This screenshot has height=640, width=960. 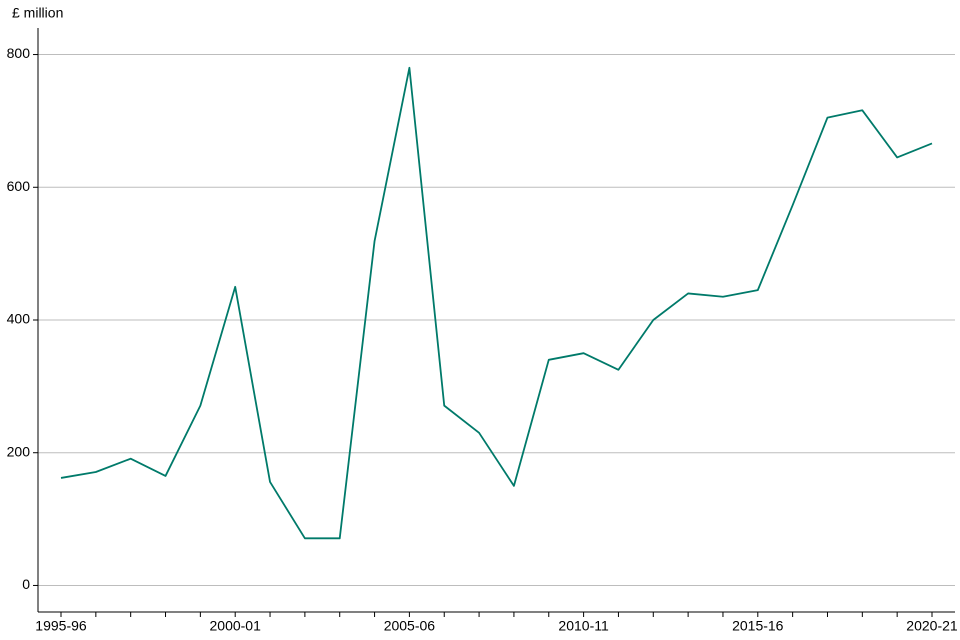 What do you see at coordinates (37, 13) in the screenshot?
I see `y-axis-label: £ million` at bounding box center [37, 13].